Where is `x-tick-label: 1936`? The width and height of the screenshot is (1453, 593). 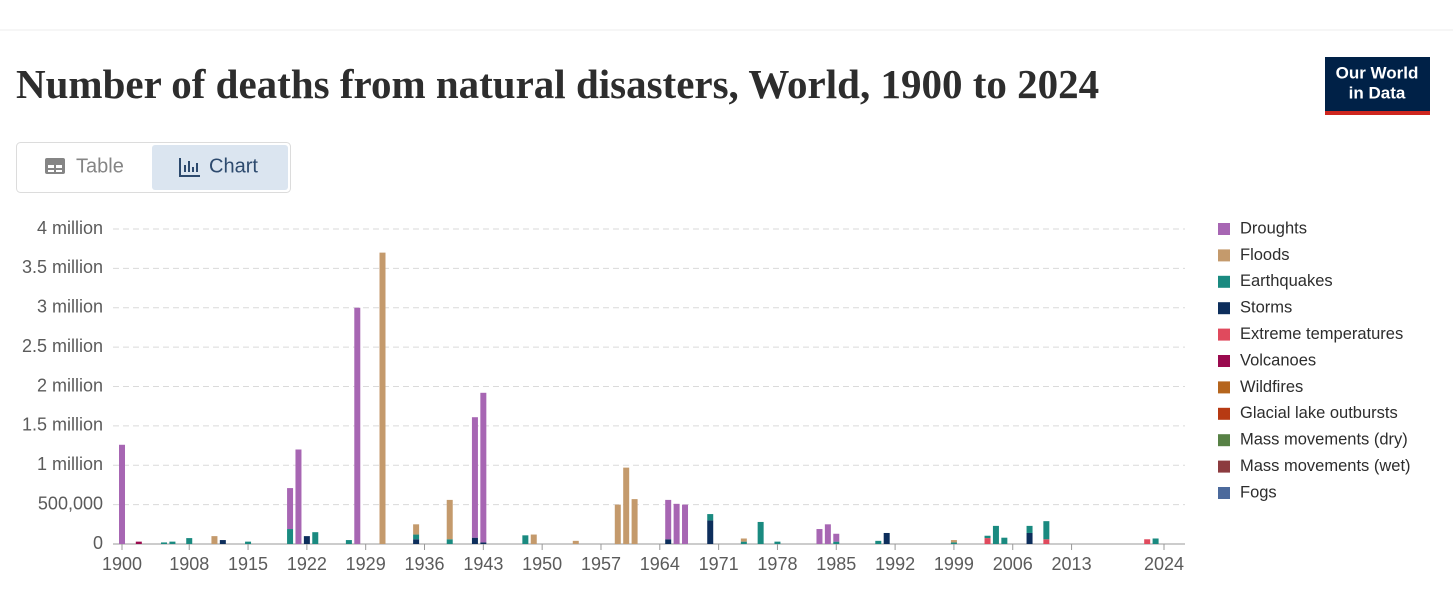
x-tick-label: 1936 is located at coordinates (424, 564).